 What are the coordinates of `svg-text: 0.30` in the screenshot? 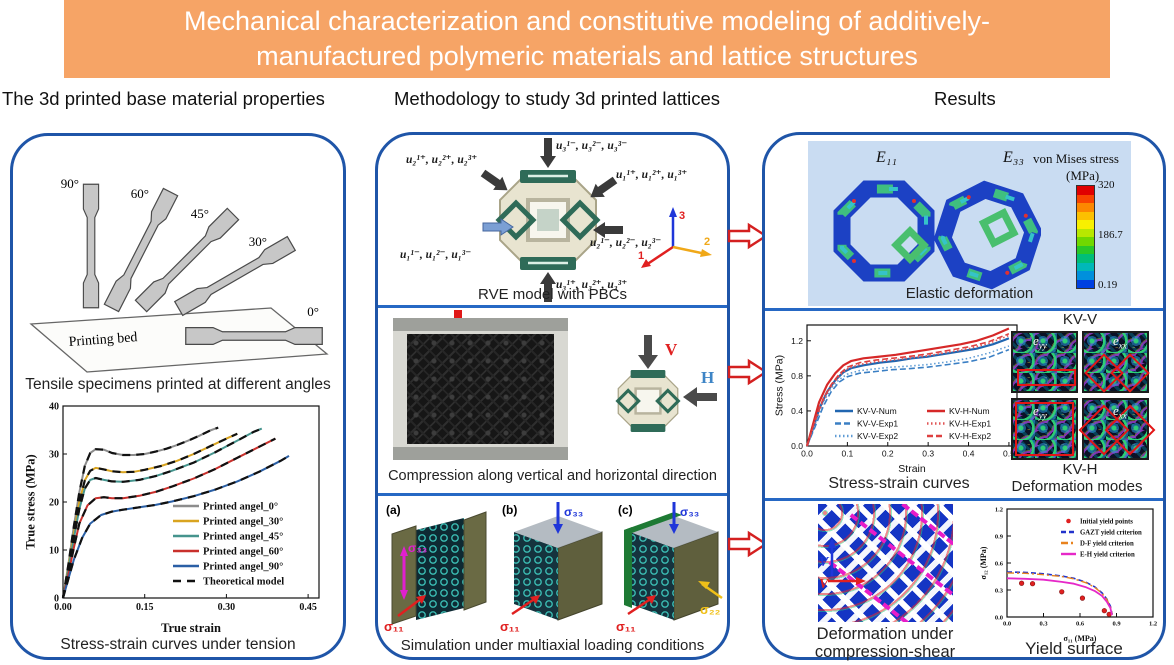 It's located at (227, 607).